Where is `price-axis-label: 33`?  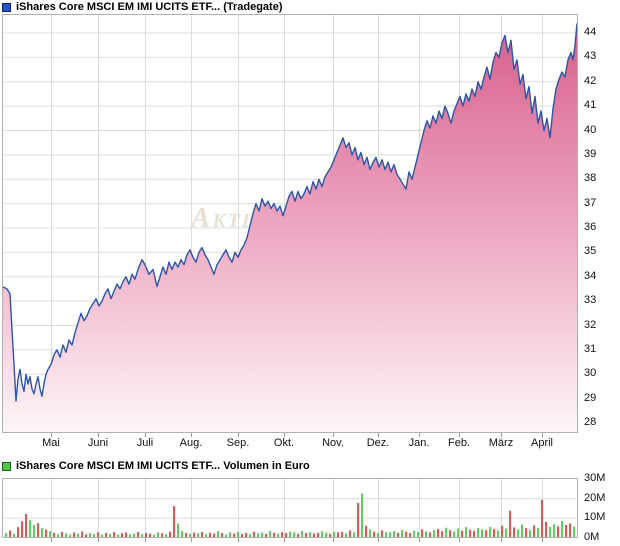 price-axis-label: 33 is located at coordinates (590, 300).